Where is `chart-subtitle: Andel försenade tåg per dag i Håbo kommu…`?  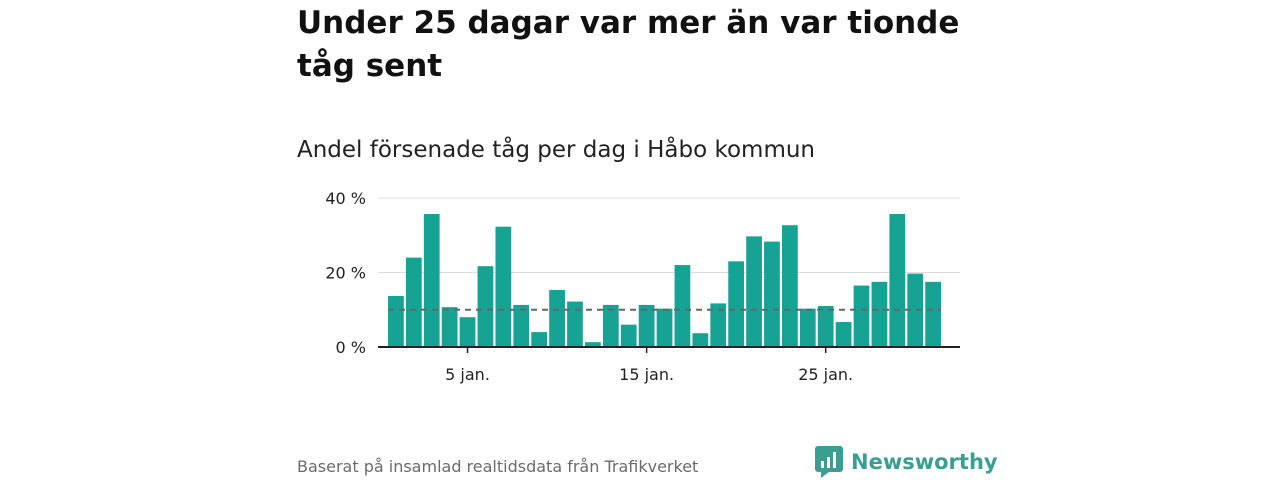
chart-subtitle: Andel försenade tåg per dag i Håbo kommu… is located at coordinates (556, 150).